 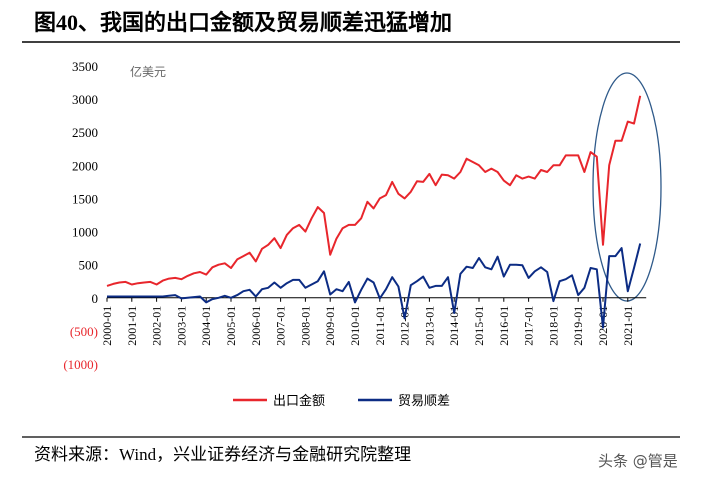 I want to click on x-tick-label: 2010-01, so click(x=355, y=326).